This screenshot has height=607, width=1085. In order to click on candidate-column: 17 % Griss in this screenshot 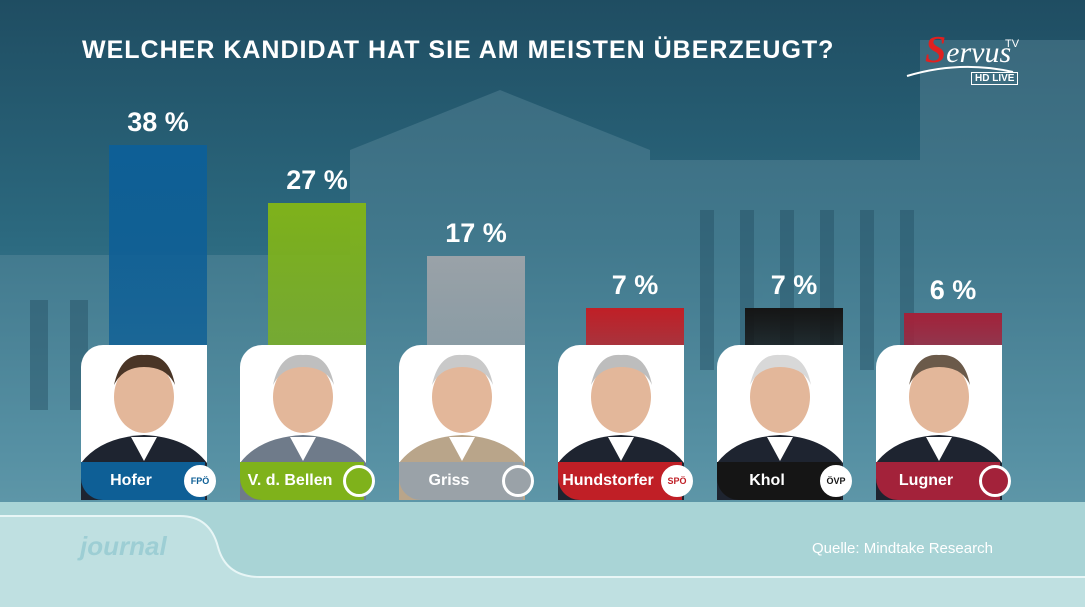, I will do `click(466, 303)`.